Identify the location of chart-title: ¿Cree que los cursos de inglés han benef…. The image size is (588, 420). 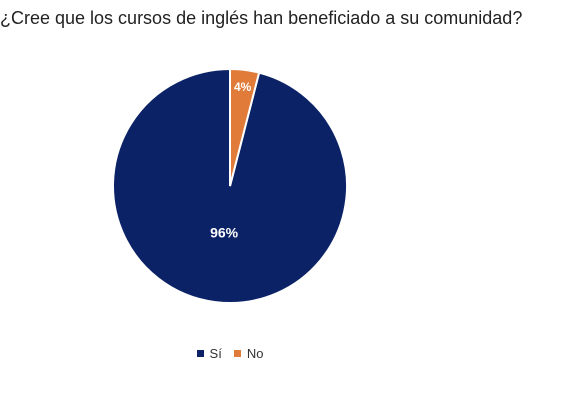
(261, 18).